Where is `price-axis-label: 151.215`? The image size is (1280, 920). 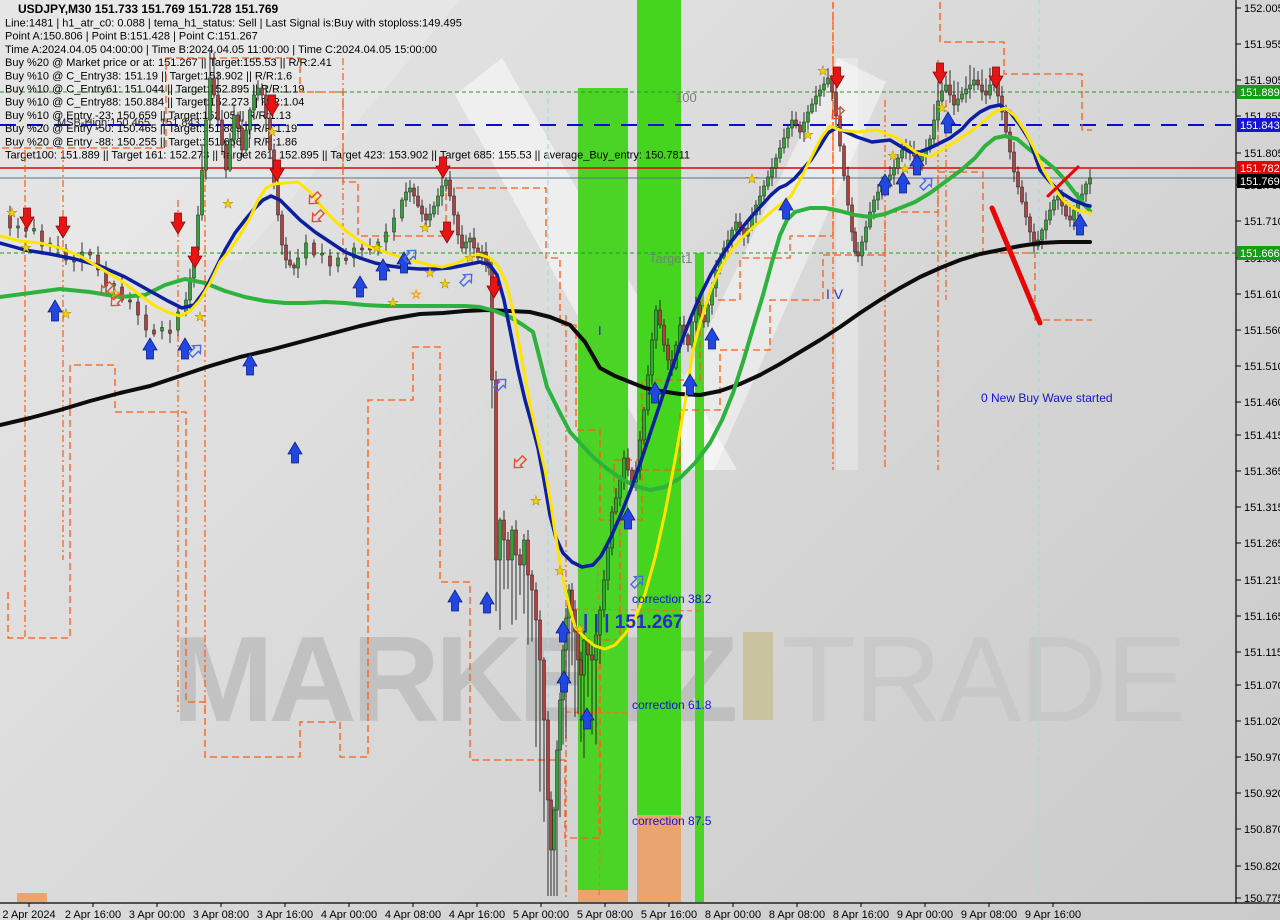
price-axis-label: 151.215 is located at coordinates (1262, 581).